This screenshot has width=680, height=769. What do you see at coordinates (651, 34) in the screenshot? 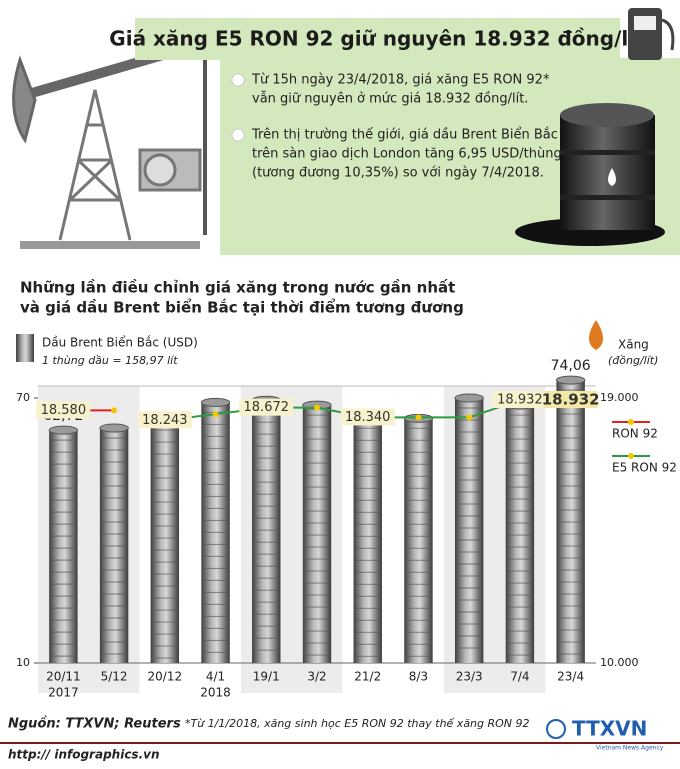
I see `fuel-pump-icon` at bounding box center [651, 34].